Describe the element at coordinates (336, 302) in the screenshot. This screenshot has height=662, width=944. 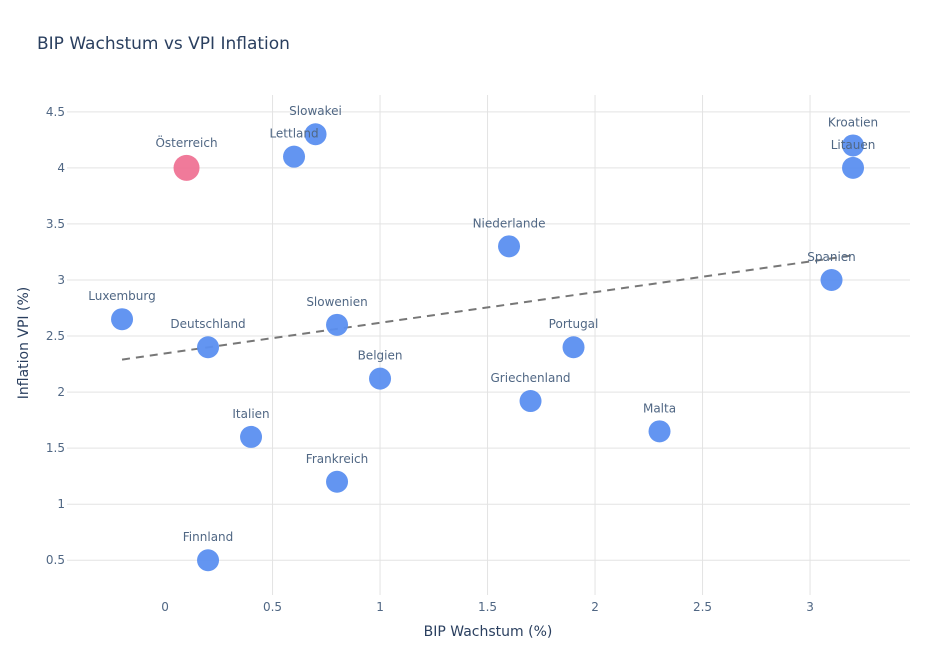
I see `point-label: Slowenien` at that location.